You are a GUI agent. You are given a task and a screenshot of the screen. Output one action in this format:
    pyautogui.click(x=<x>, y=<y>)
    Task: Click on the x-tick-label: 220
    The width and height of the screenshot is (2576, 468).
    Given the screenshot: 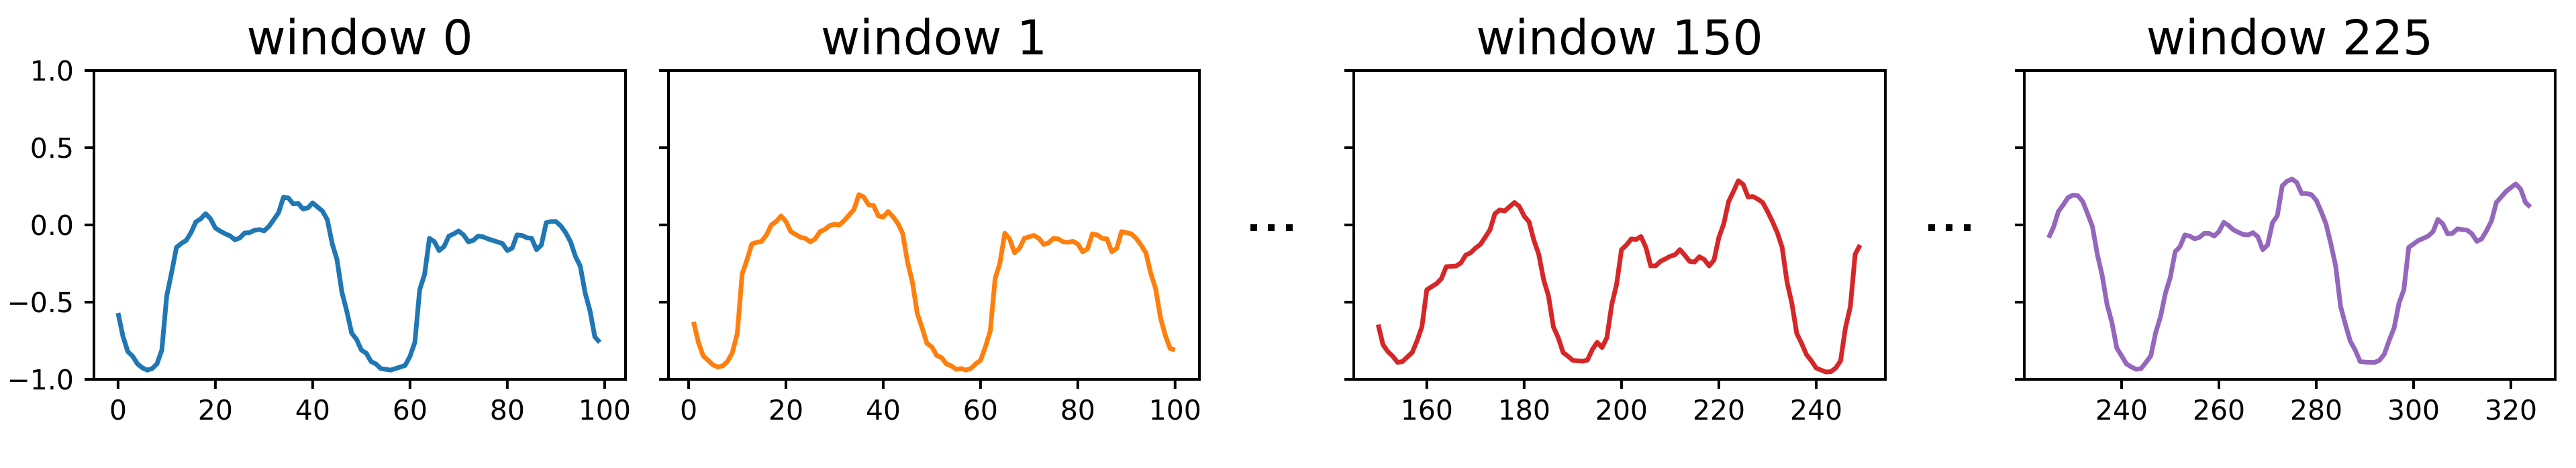 What is the action you would take?
    pyautogui.click(x=1719, y=410)
    